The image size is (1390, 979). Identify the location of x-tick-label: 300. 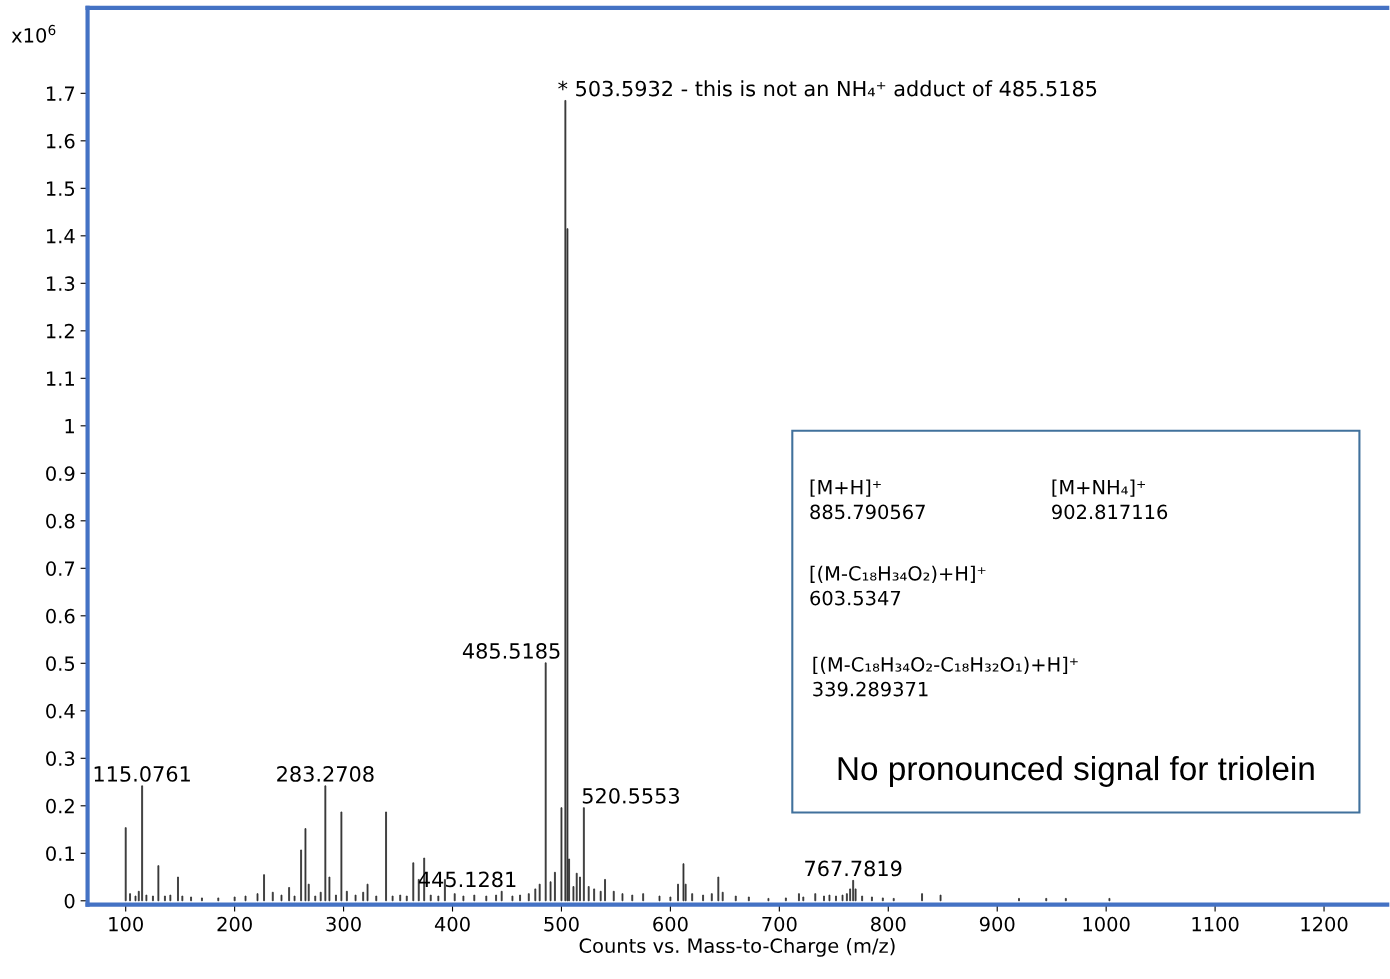
(343, 924).